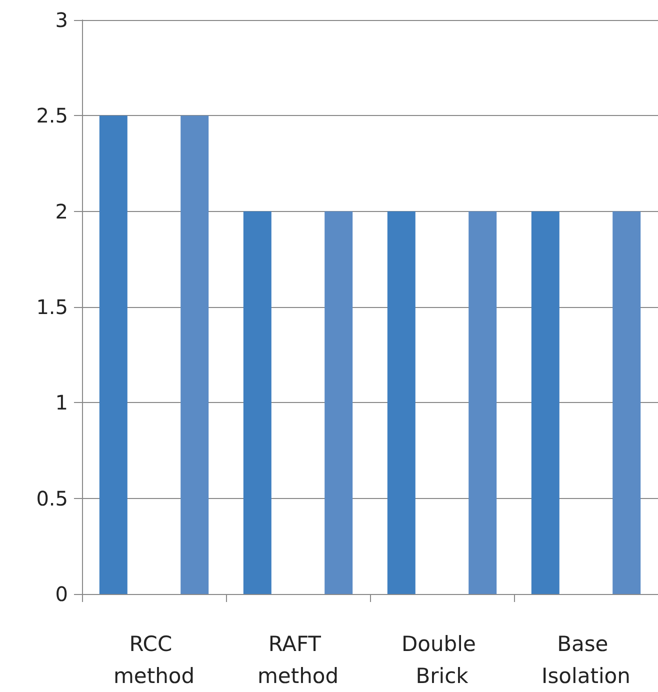 The width and height of the screenshot is (658, 692). What do you see at coordinates (61, 20) in the screenshot?
I see `y-tick-label: 3` at bounding box center [61, 20].